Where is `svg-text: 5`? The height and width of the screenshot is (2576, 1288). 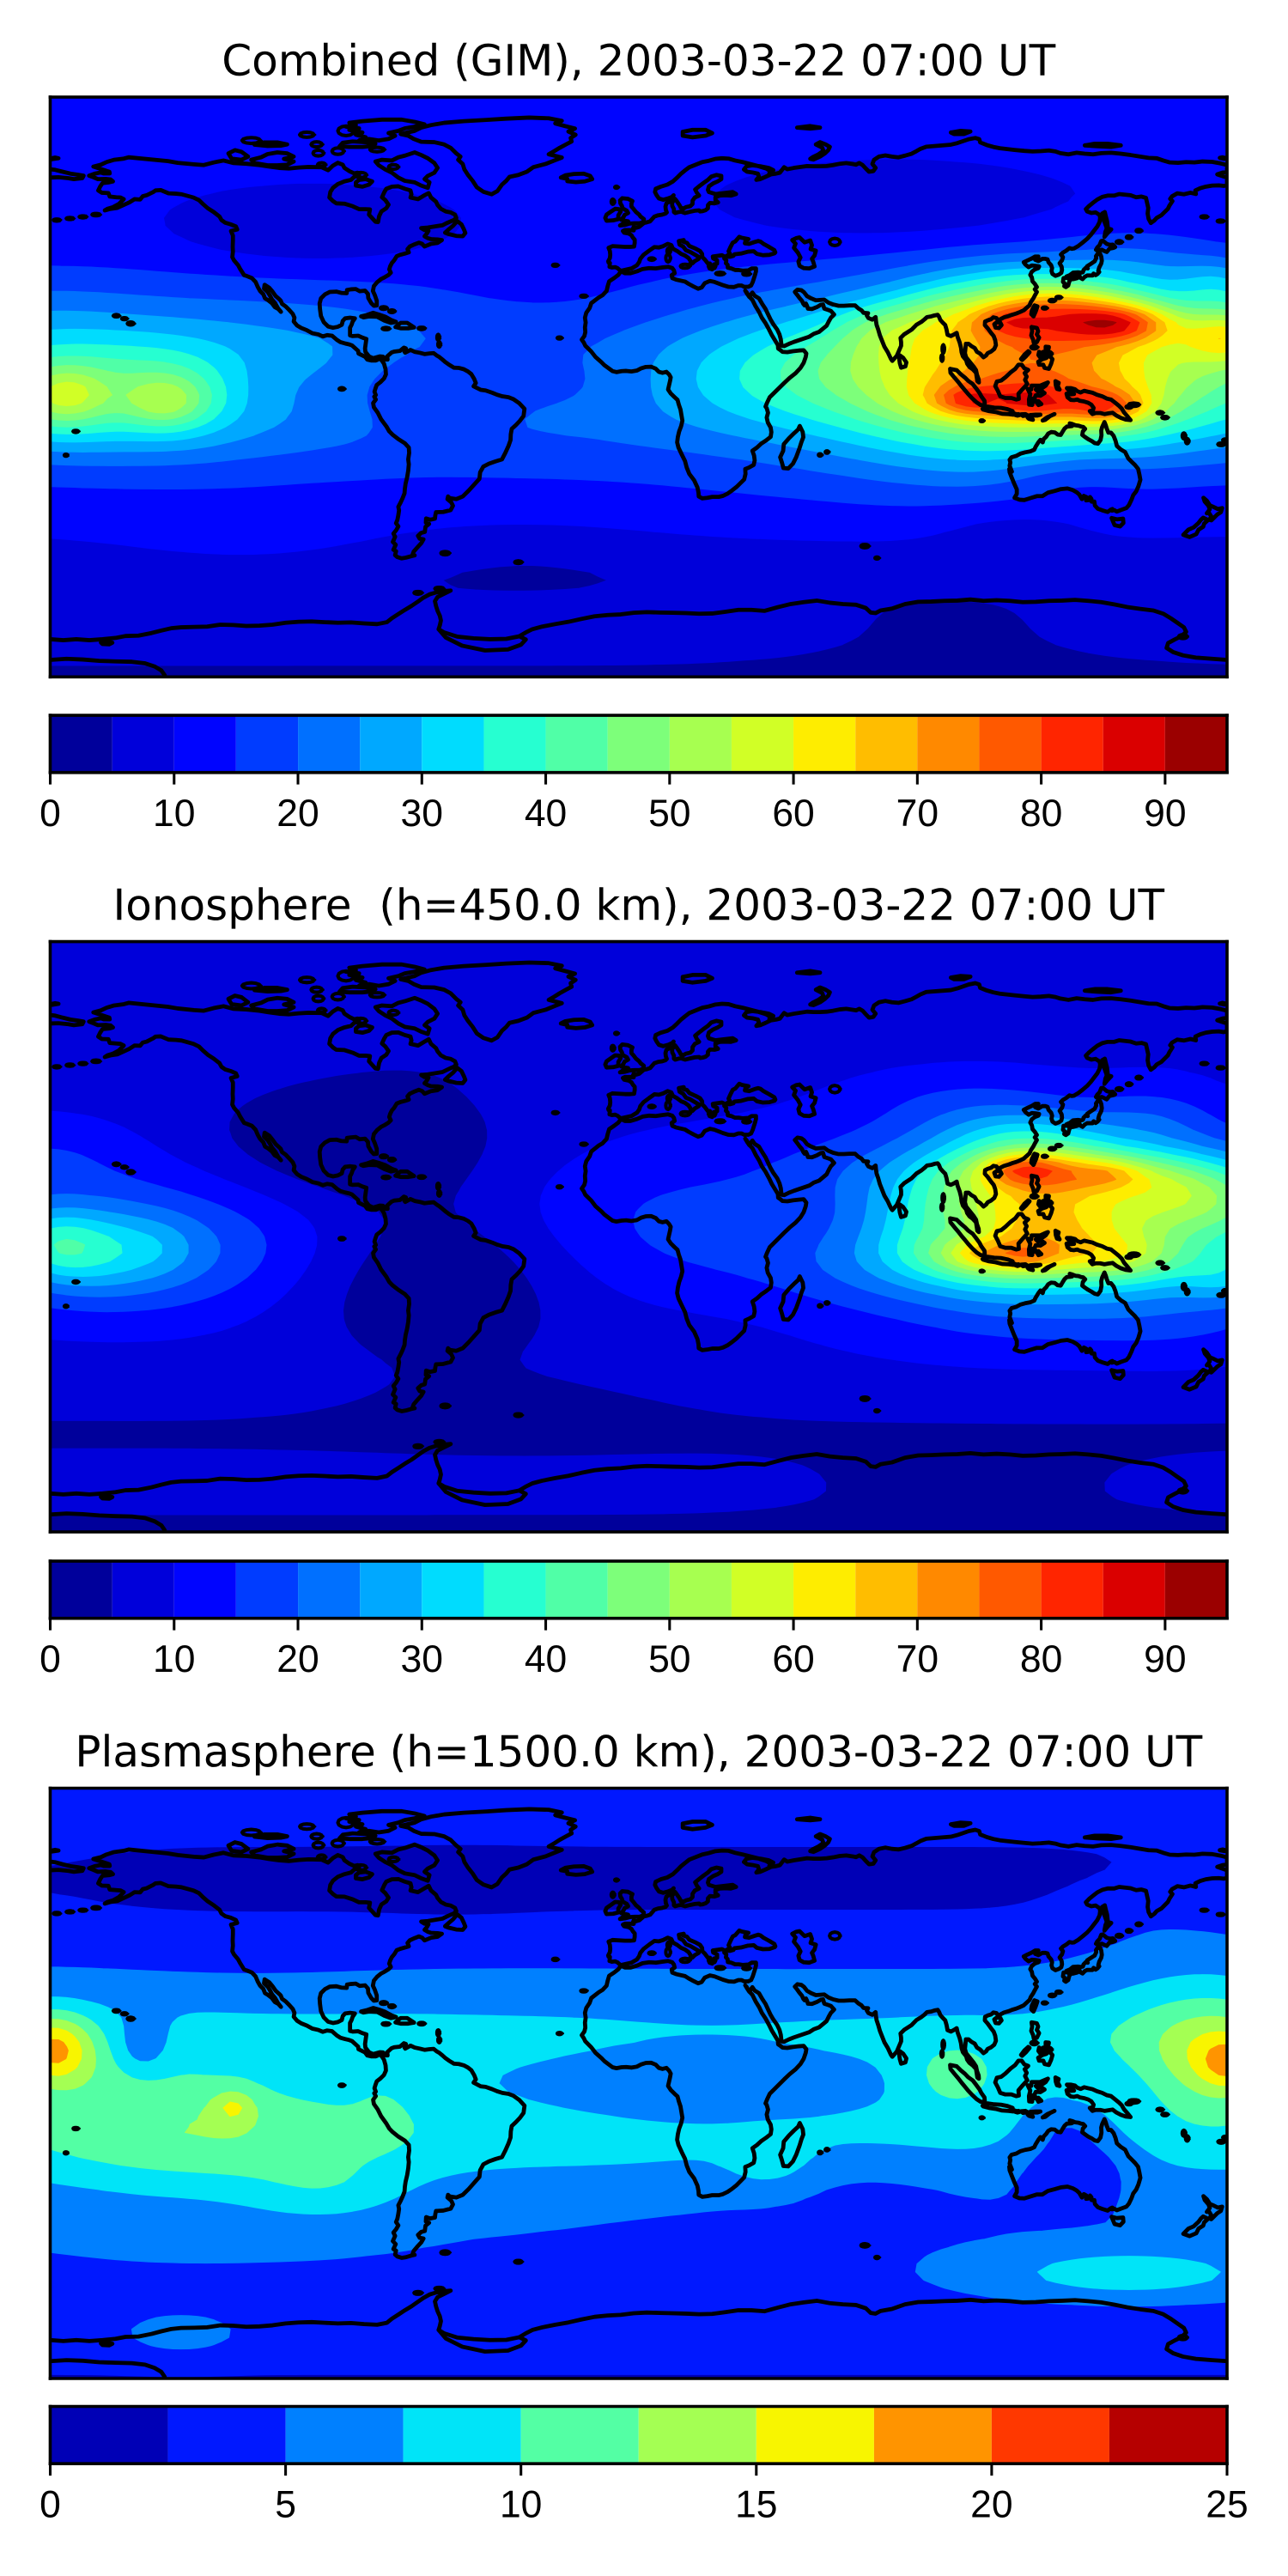
svg-text: 5 is located at coordinates (285, 2504).